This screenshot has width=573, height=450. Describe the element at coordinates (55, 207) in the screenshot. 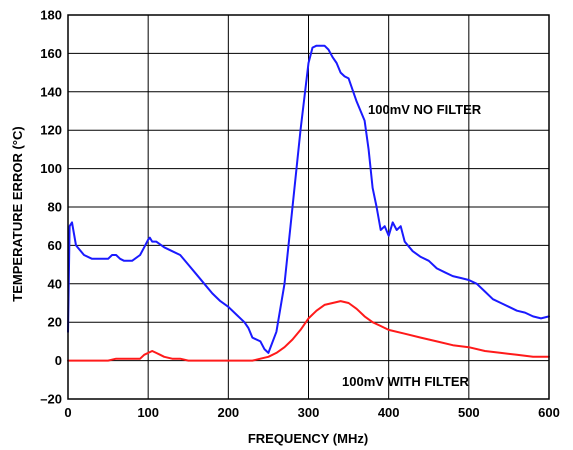

I see `y-tick-label: 80` at that location.